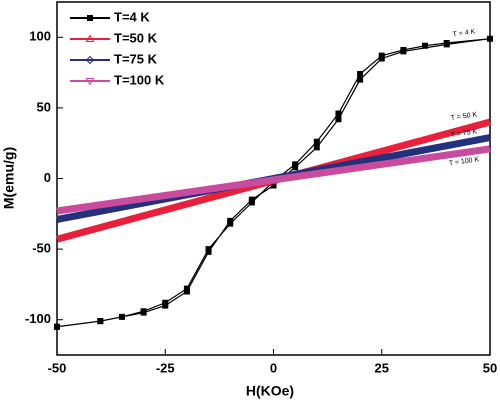 This screenshot has width=500, height=408. What do you see at coordinates (464, 116) in the screenshot?
I see `annotation: T = 50 K` at bounding box center [464, 116].